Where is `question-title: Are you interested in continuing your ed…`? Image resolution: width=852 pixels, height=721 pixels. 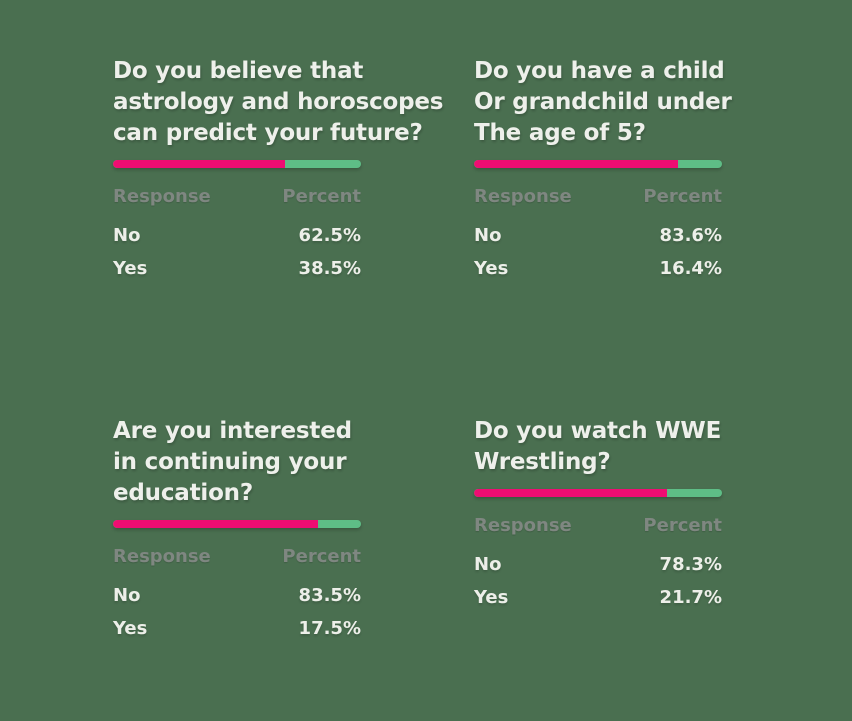
question-title: Are you interested in continuing your ed… is located at coordinates (237, 462).